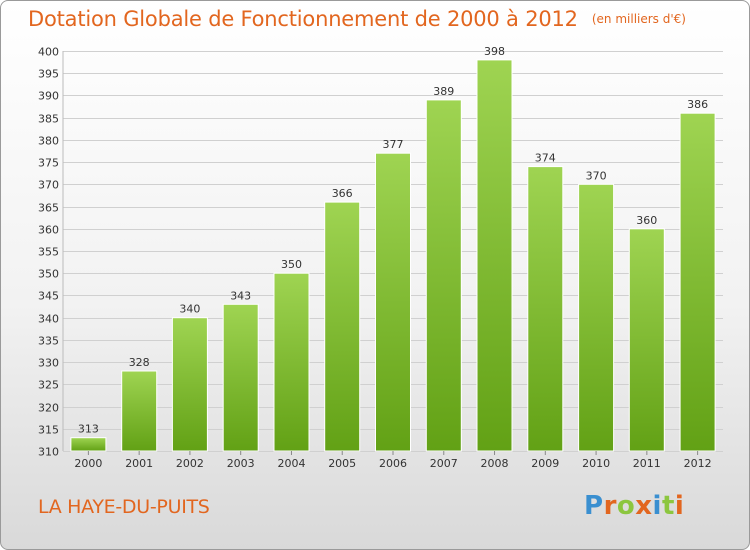 This screenshot has width=750, height=550. What do you see at coordinates (139, 463) in the screenshot?
I see `x-tick-label-2001: 2001` at bounding box center [139, 463].